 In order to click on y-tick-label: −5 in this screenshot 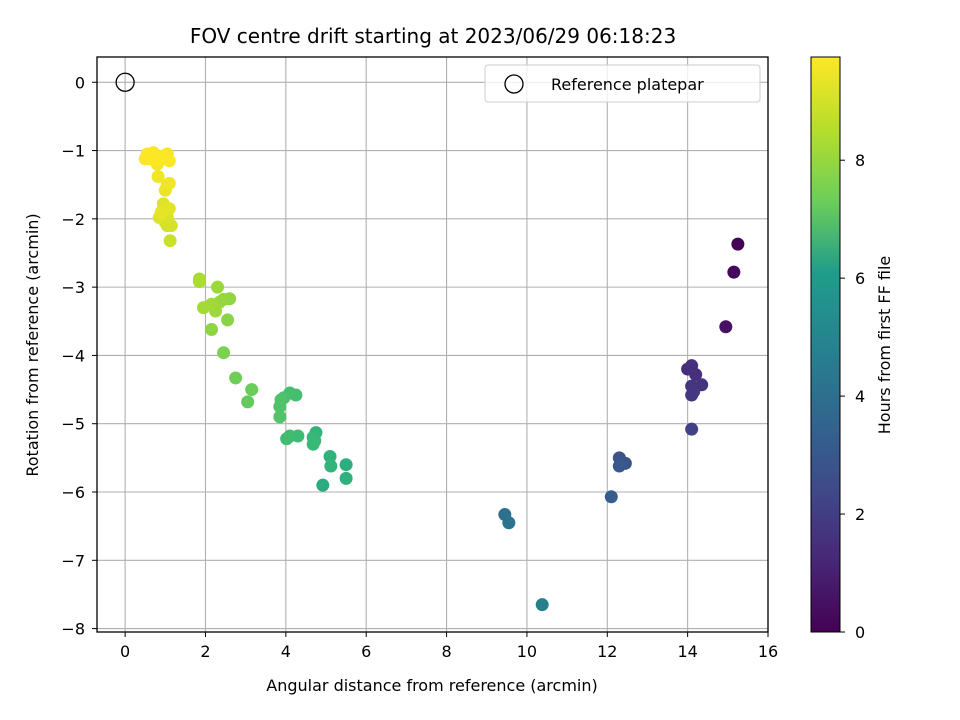, I will do `click(73, 424)`.